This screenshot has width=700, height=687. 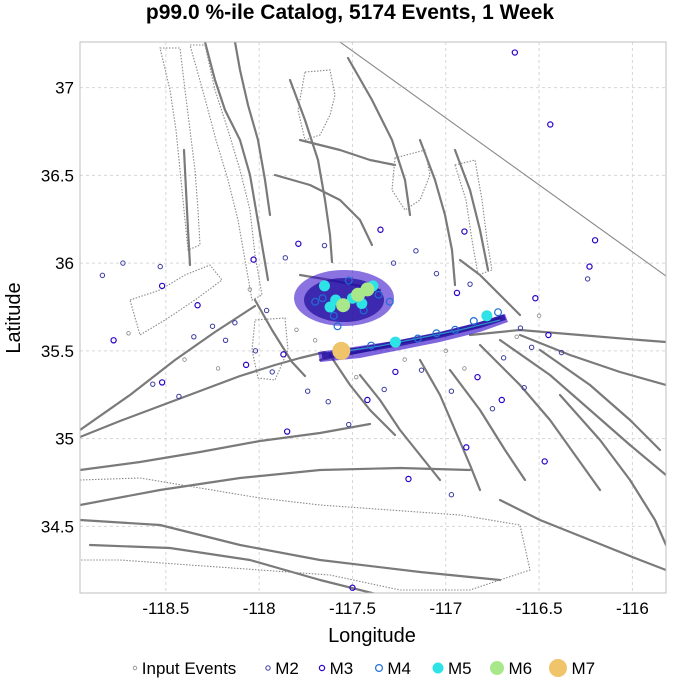 What do you see at coordinates (64, 439) in the screenshot?
I see `y-tick-label: 35` at bounding box center [64, 439].